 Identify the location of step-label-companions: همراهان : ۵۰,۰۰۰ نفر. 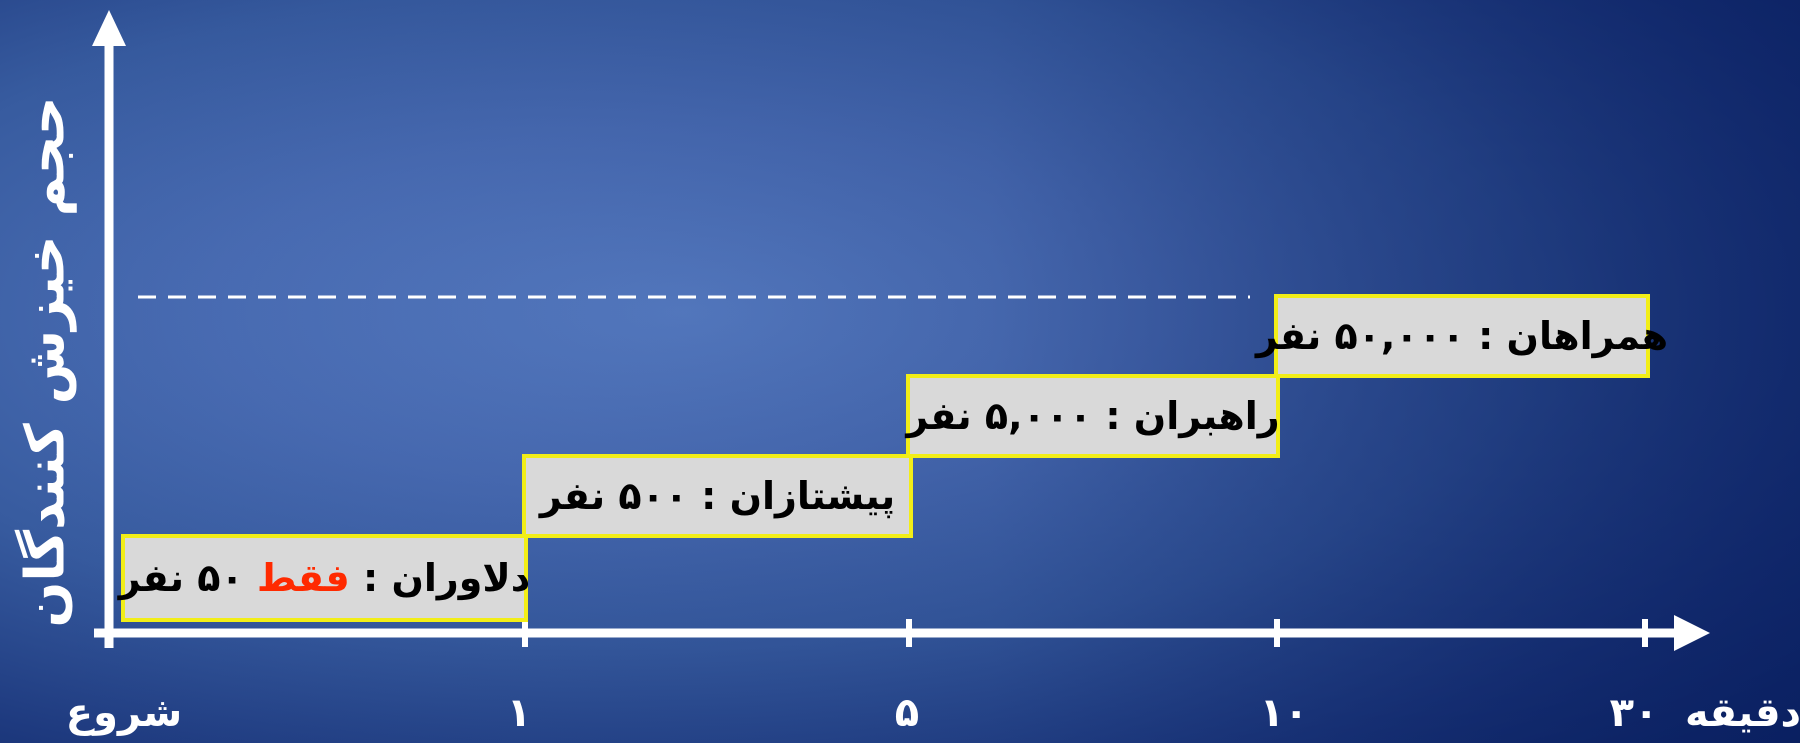
(1462, 336).